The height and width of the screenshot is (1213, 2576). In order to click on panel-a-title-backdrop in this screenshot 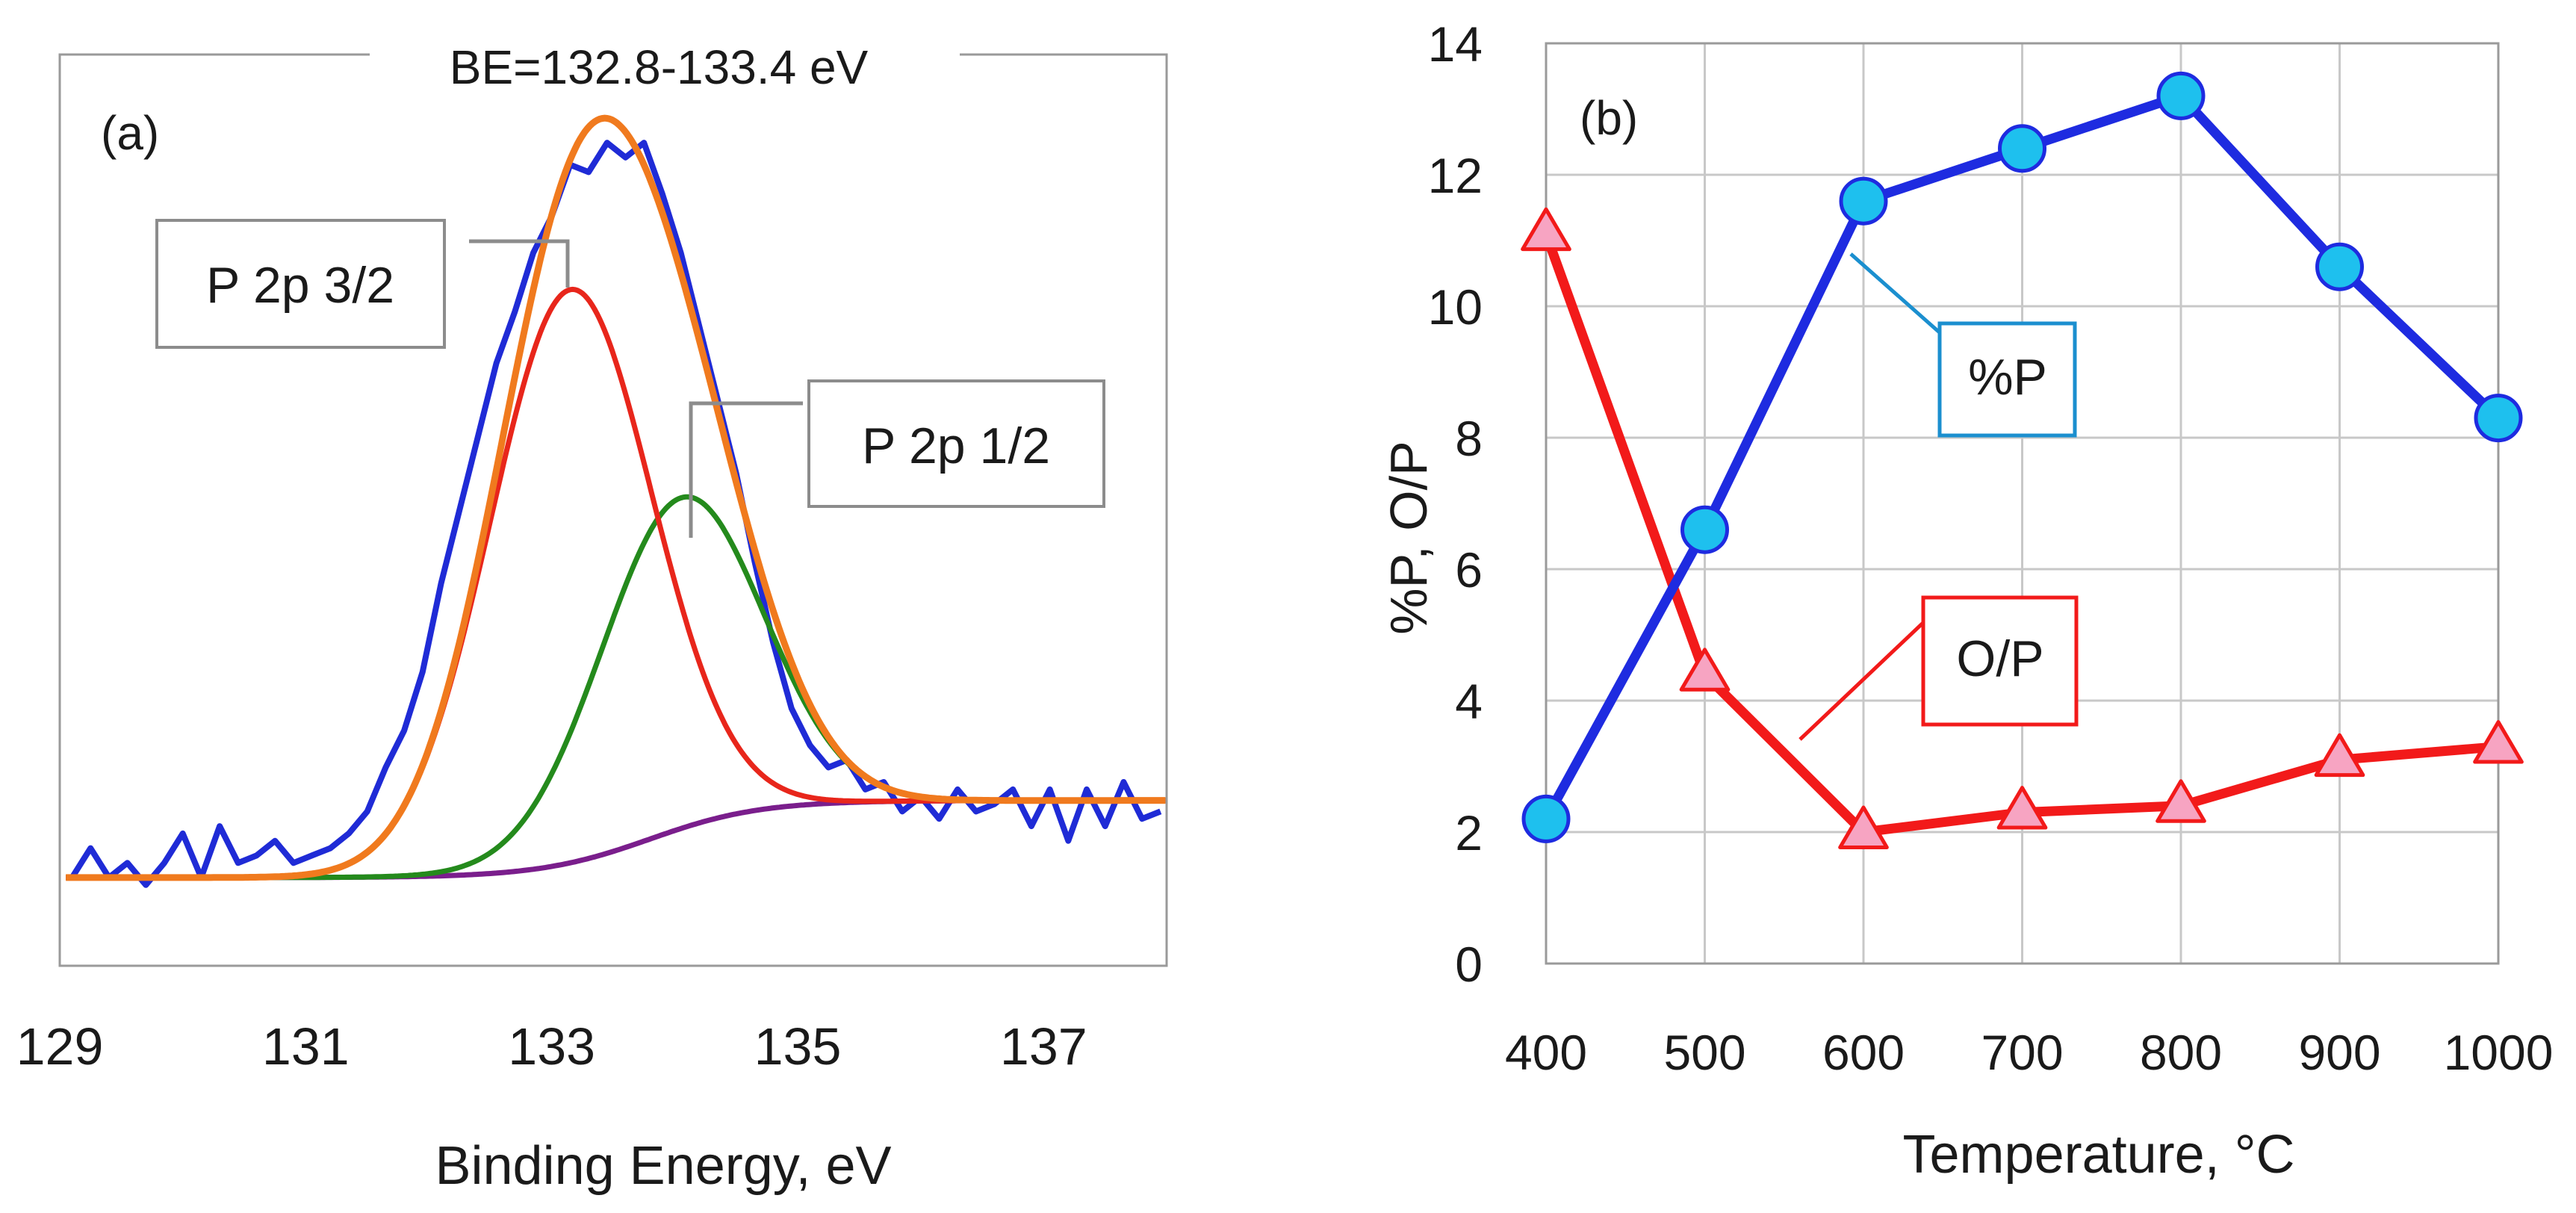, I will do `click(665, 56)`.